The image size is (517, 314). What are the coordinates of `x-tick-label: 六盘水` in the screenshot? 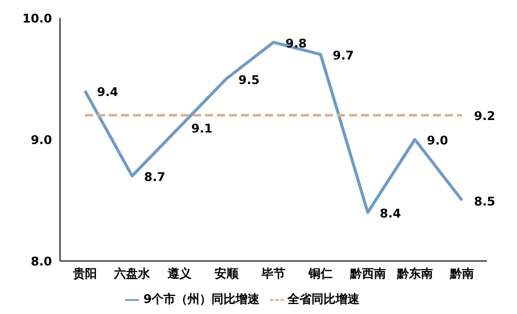 It's located at (132, 273).